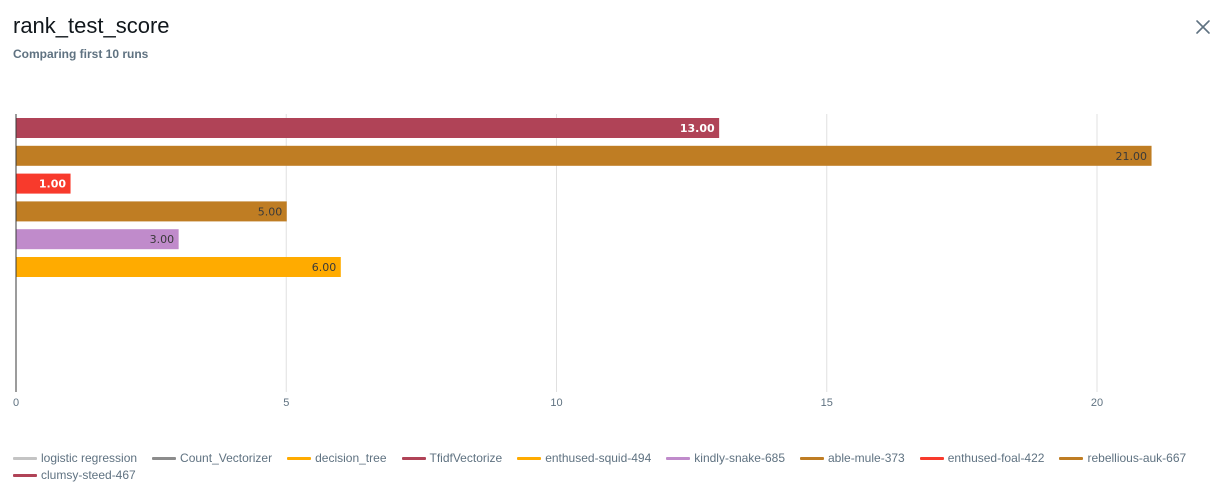  What do you see at coordinates (91, 25) in the screenshot?
I see `page-title: rank_test_score` at bounding box center [91, 25].